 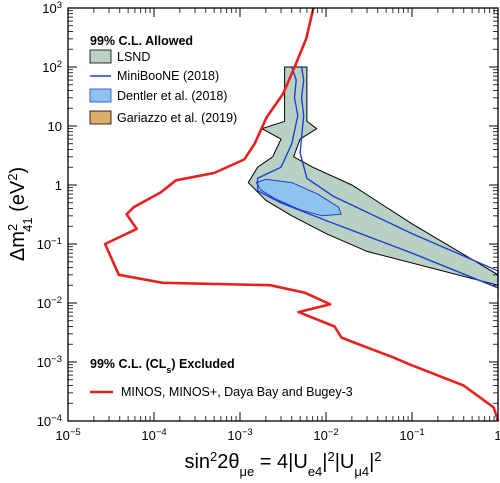 What do you see at coordinates (67, 435) in the screenshot?
I see `x-tick-label: 10⁻⁵` at bounding box center [67, 435].